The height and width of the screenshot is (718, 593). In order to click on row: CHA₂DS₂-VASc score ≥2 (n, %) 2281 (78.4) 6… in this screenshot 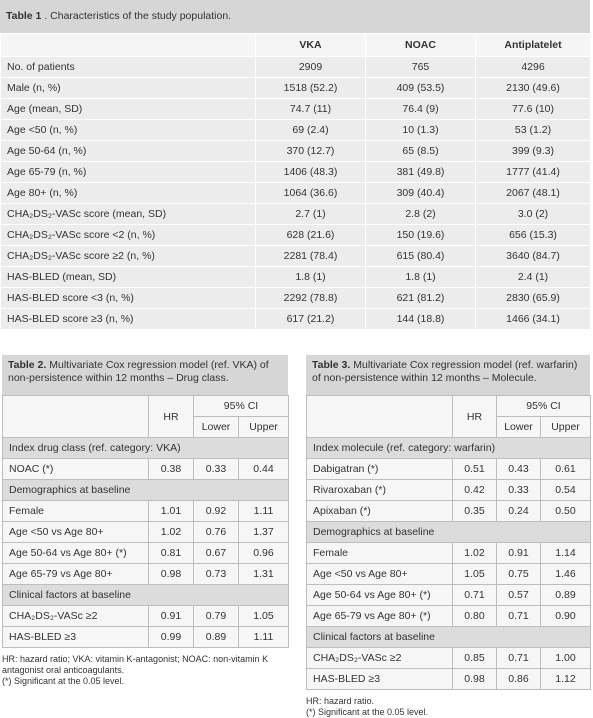, I will do `click(295, 256)`.